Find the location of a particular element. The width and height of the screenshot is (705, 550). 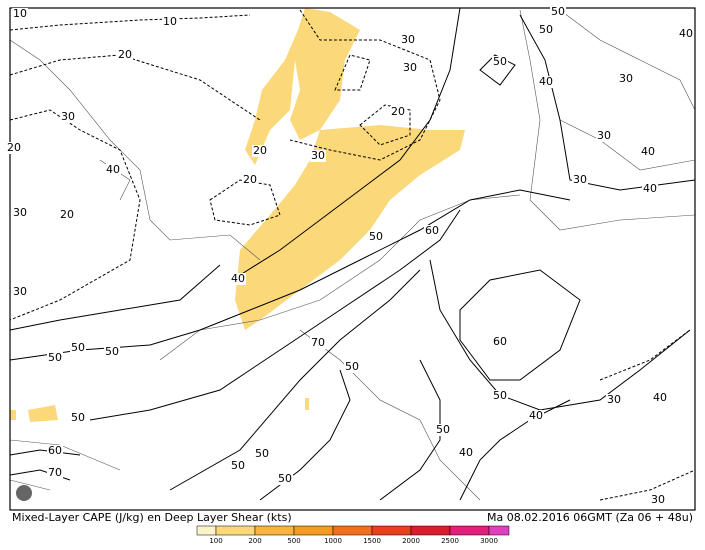

legend-tick-label: 500 is located at coordinates (293, 541).